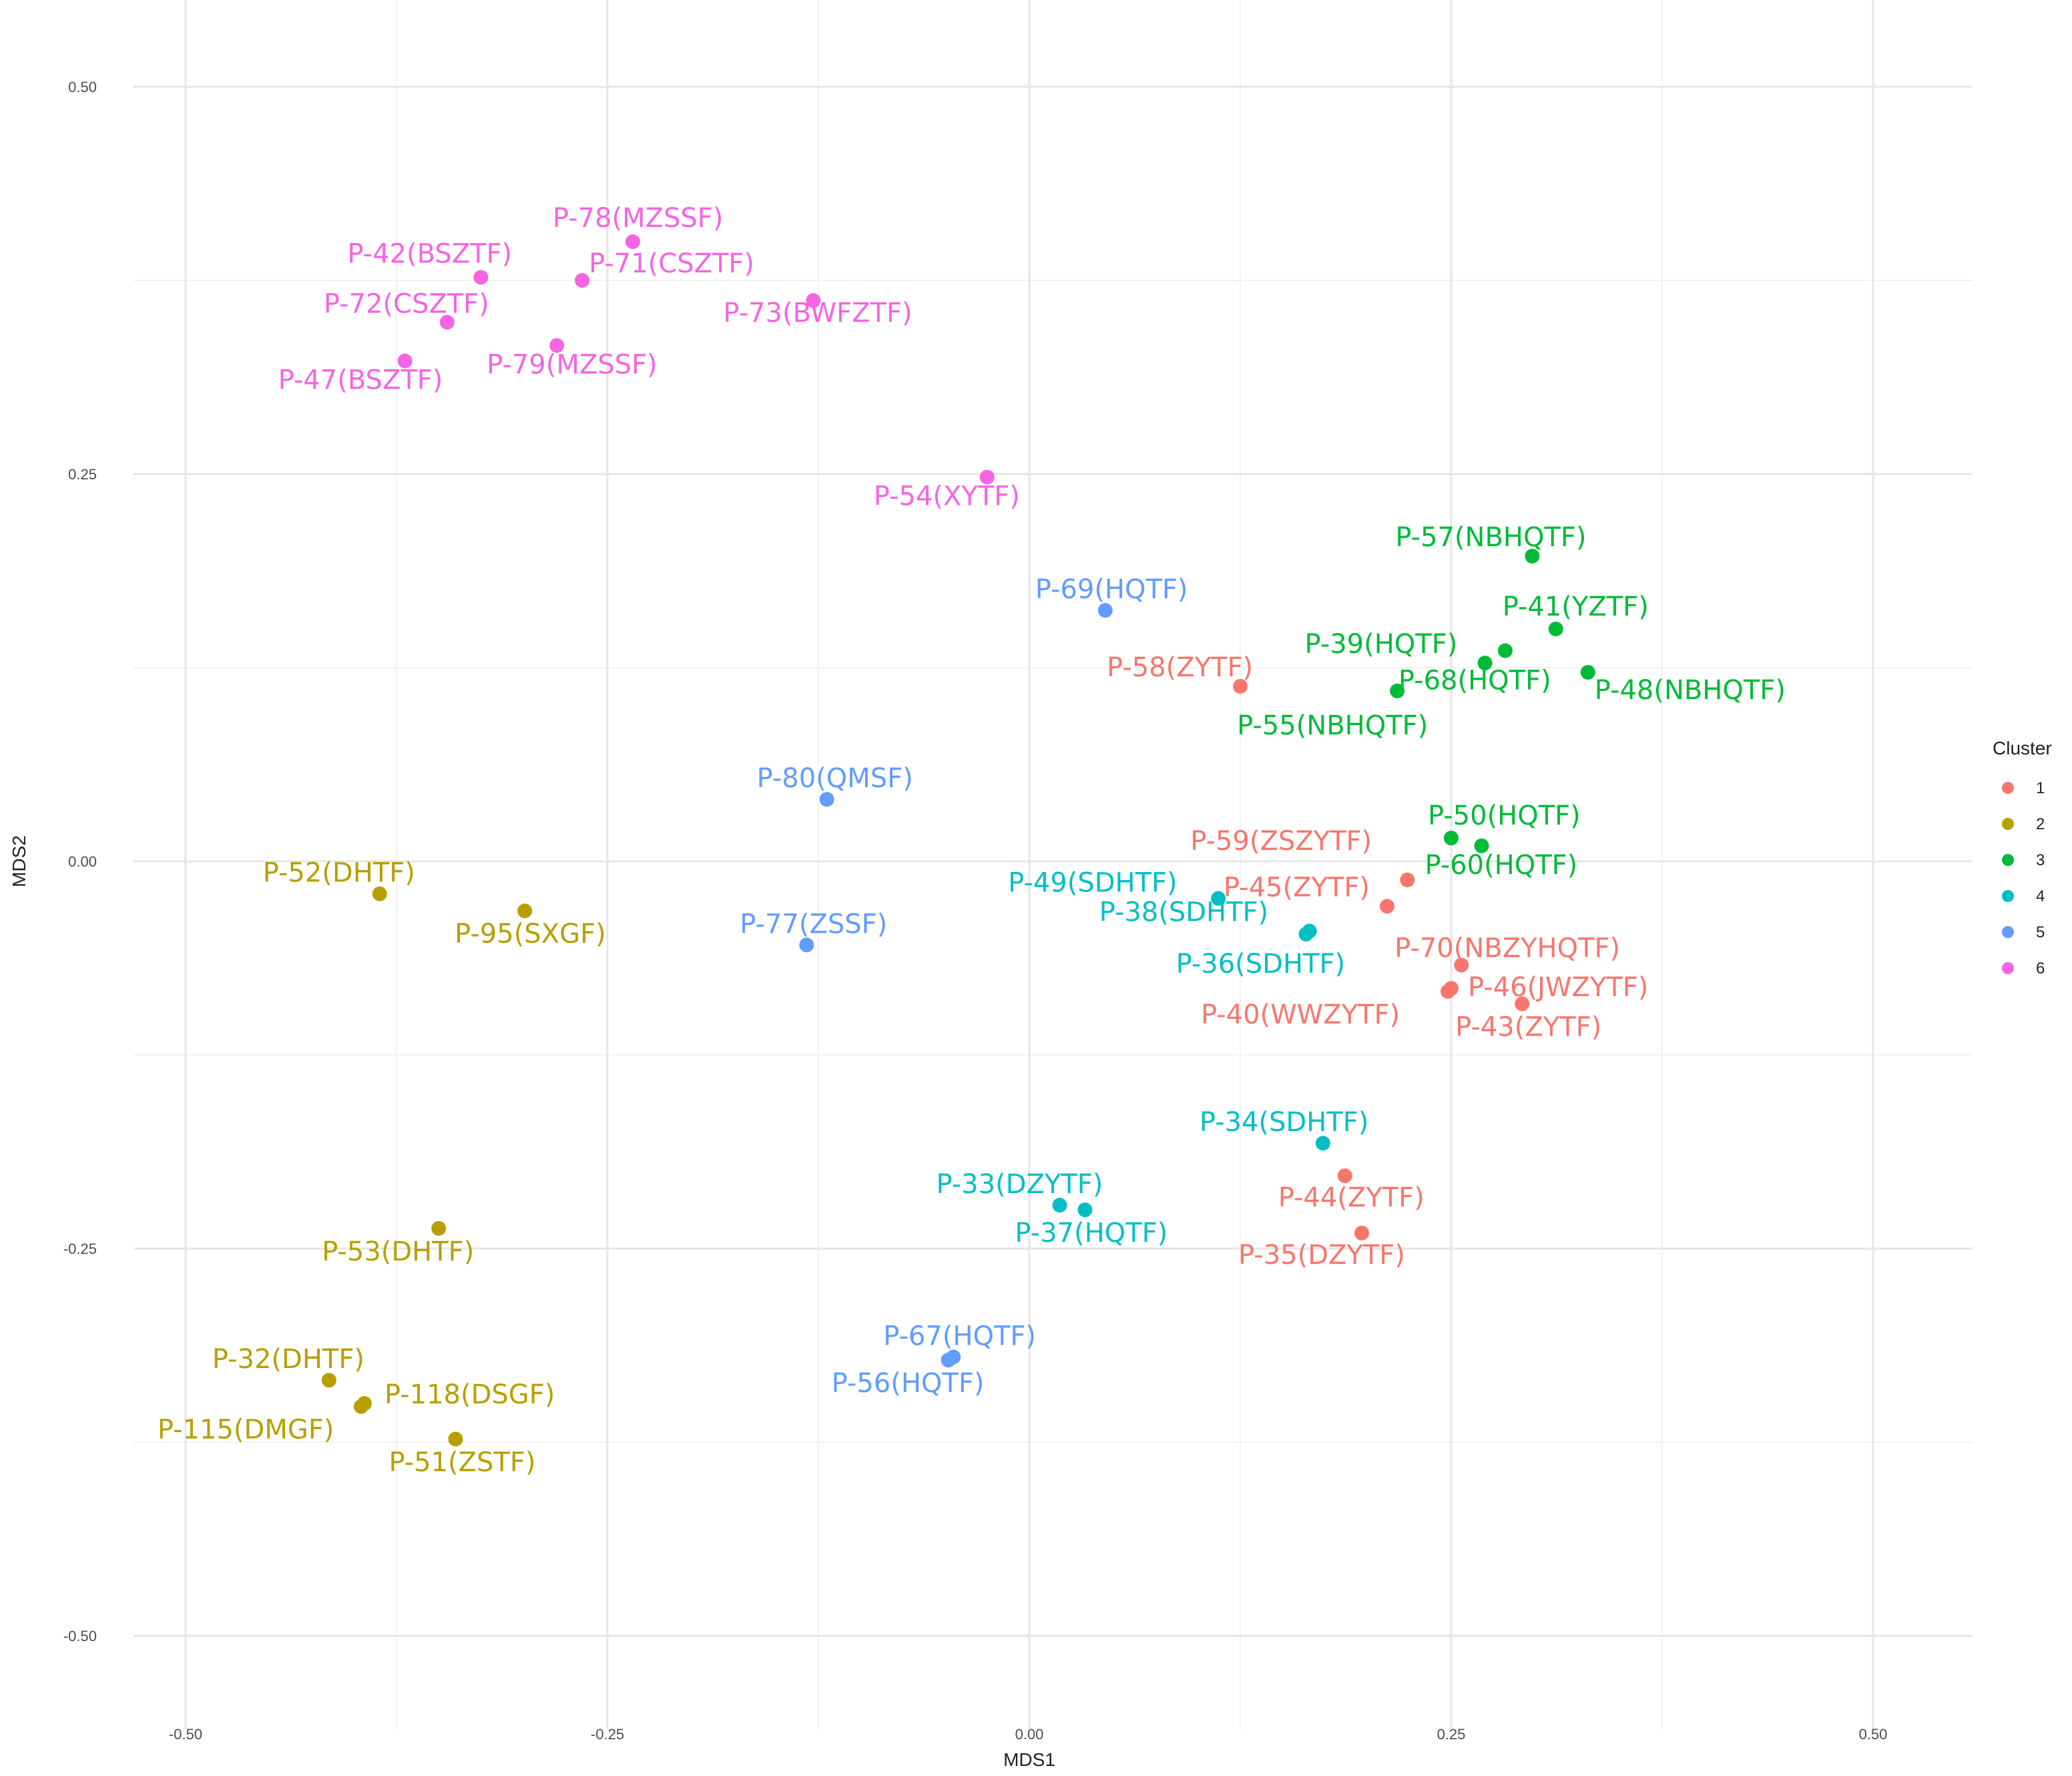  Describe the element at coordinates (429, 253) in the screenshot. I see `point-label: P-42(BSZTF)` at that location.